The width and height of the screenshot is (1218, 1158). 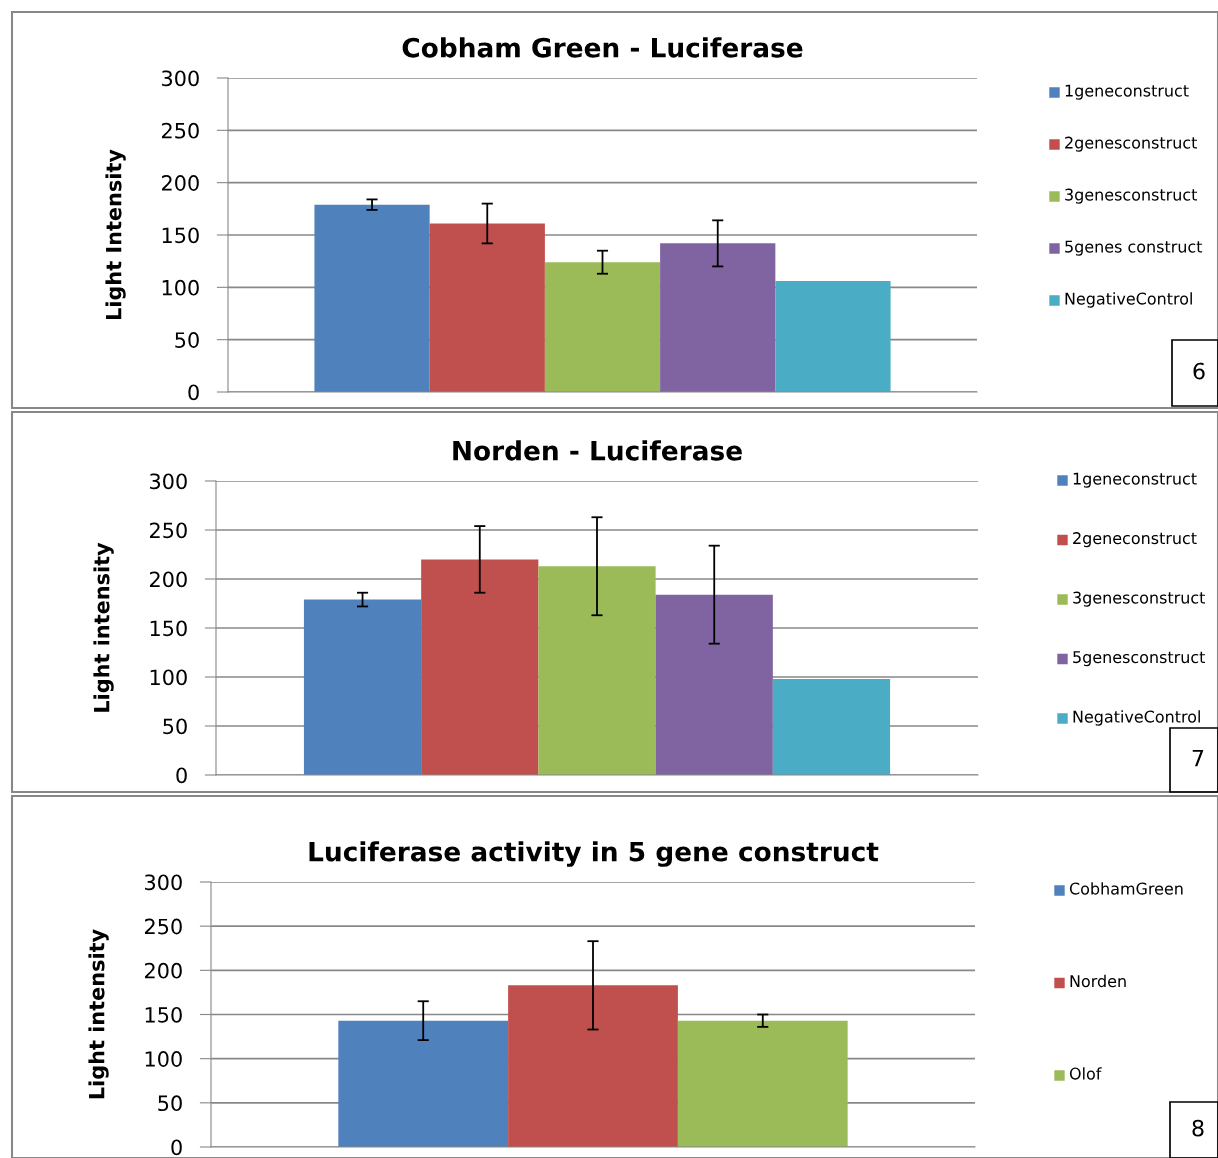 I want to click on legend-label: Norden, so click(x=1098, y=981).